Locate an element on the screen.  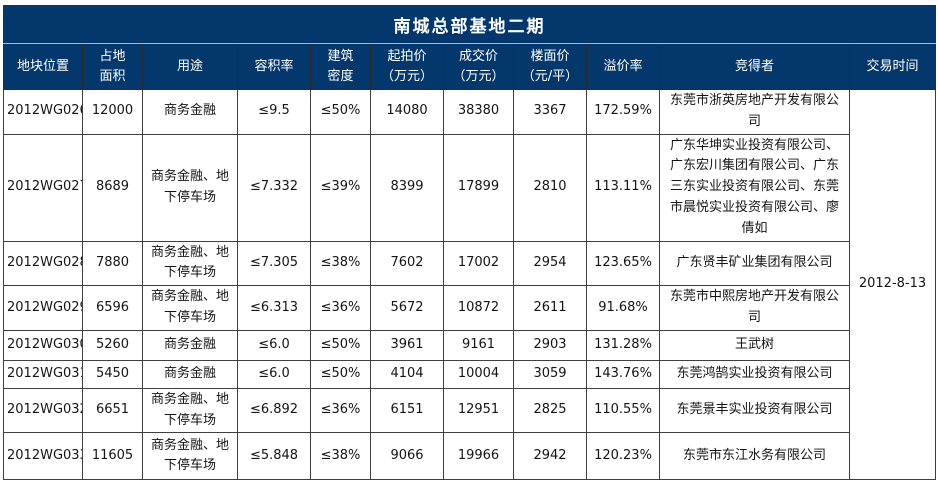
cell-premium: 172.59% is located at coordinates (623, 112).